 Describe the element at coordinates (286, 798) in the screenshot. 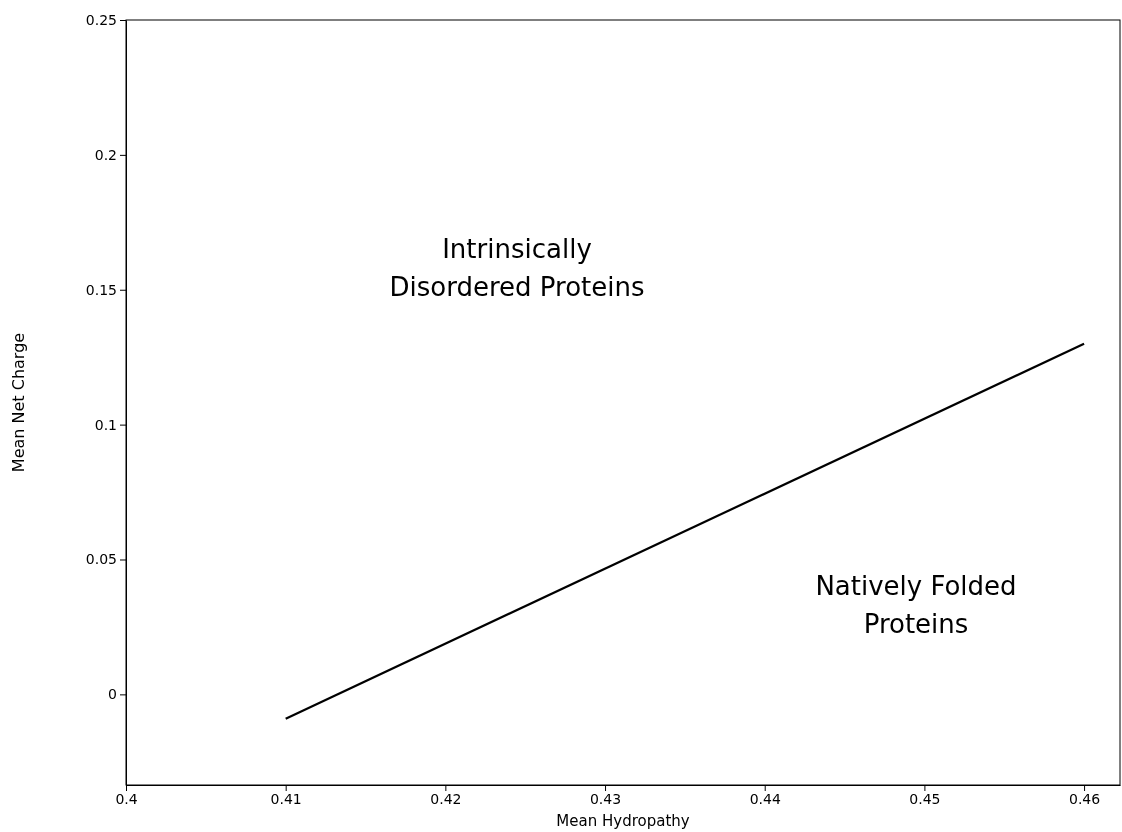

I see `x-tick-label: 0.41` at that location.